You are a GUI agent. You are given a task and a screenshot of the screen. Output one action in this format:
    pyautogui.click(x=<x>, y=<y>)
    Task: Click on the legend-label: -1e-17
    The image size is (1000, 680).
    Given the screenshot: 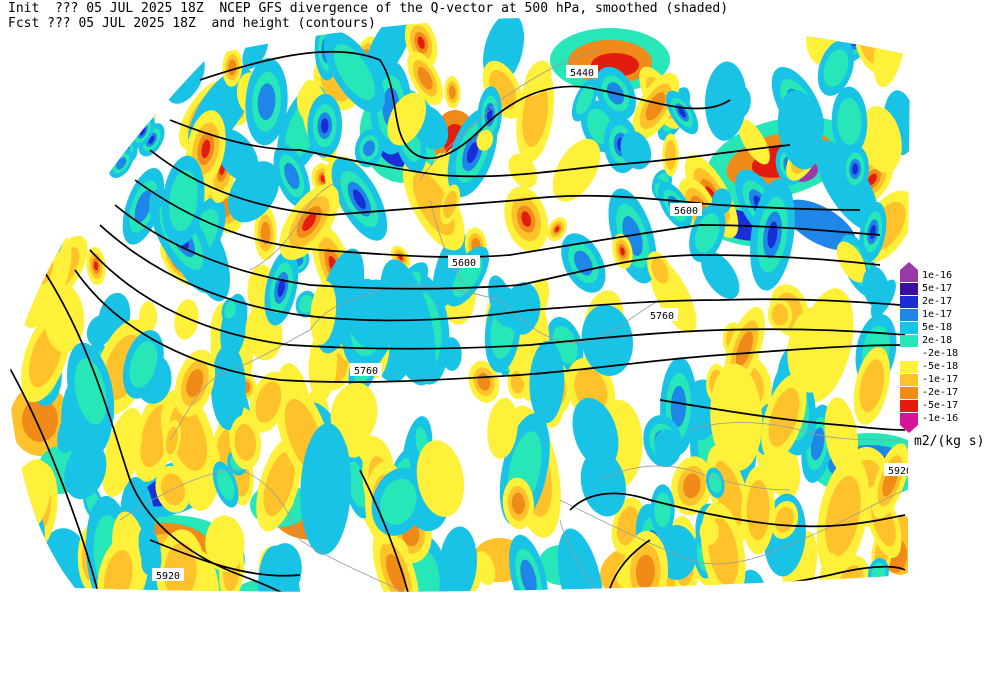 What is the action you would take?
    pyautogui.click(x=940, y=379)
    